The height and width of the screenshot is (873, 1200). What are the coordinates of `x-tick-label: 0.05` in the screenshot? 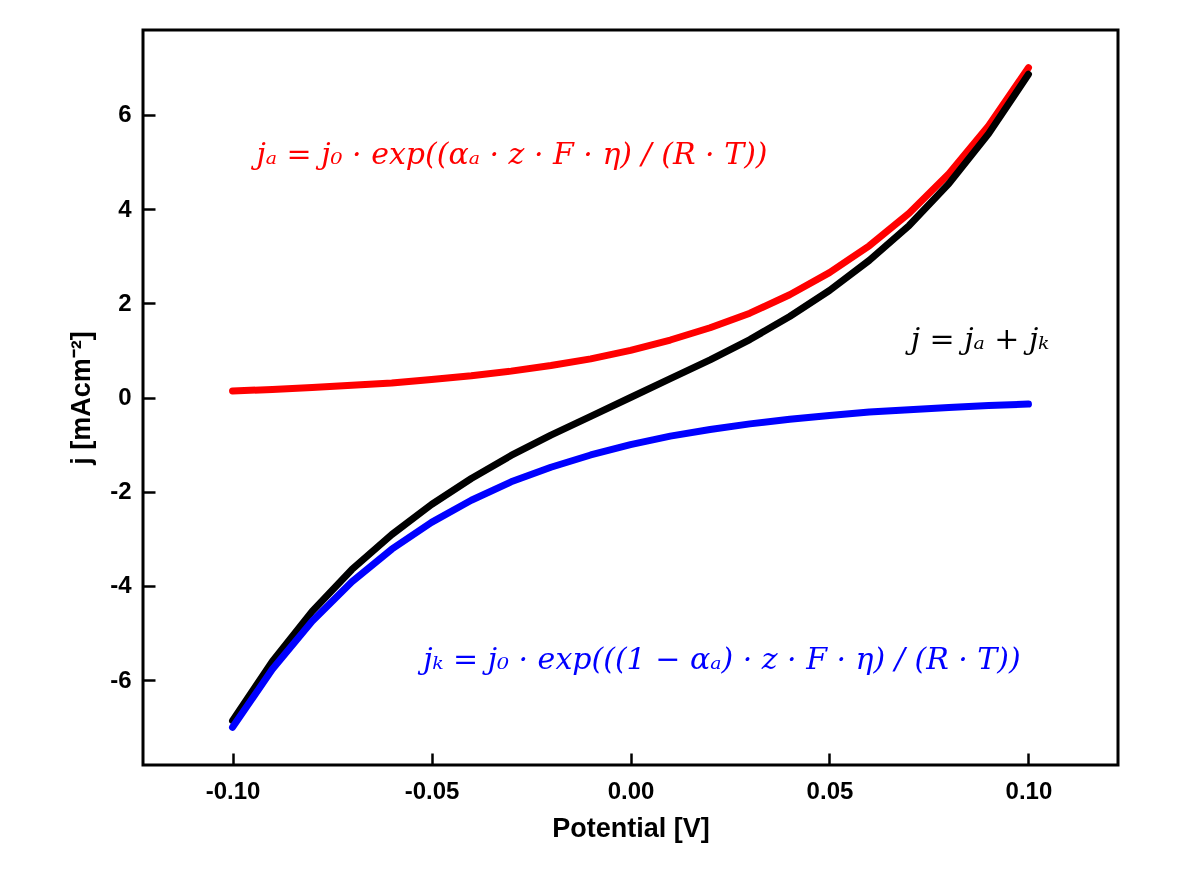 It's located at (830, 790).